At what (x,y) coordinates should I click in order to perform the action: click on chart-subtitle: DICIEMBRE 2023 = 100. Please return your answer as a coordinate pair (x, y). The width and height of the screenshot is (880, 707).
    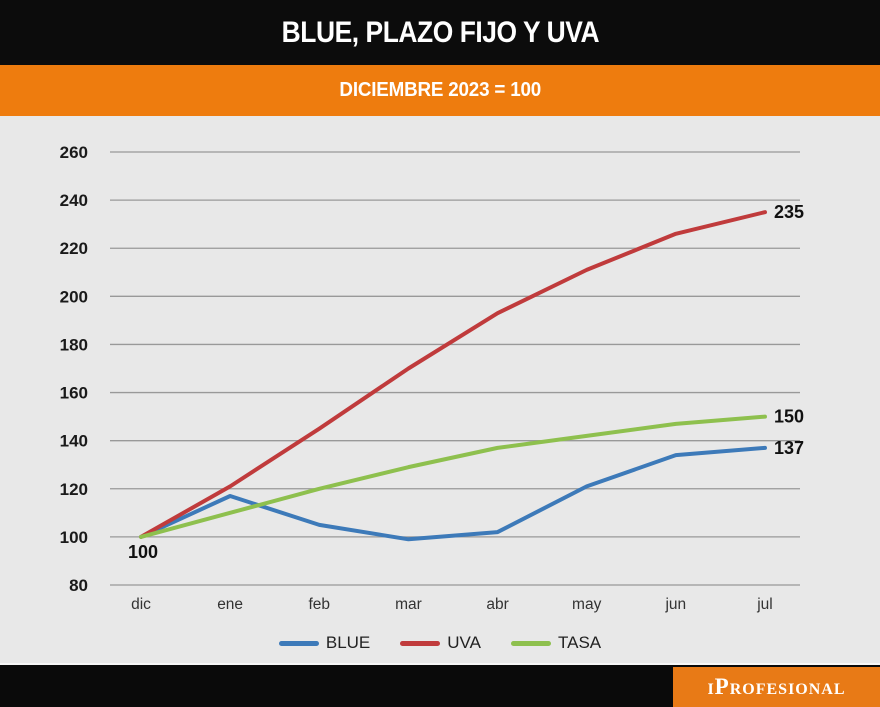
    Looking at the image, I should click on (440, 90).